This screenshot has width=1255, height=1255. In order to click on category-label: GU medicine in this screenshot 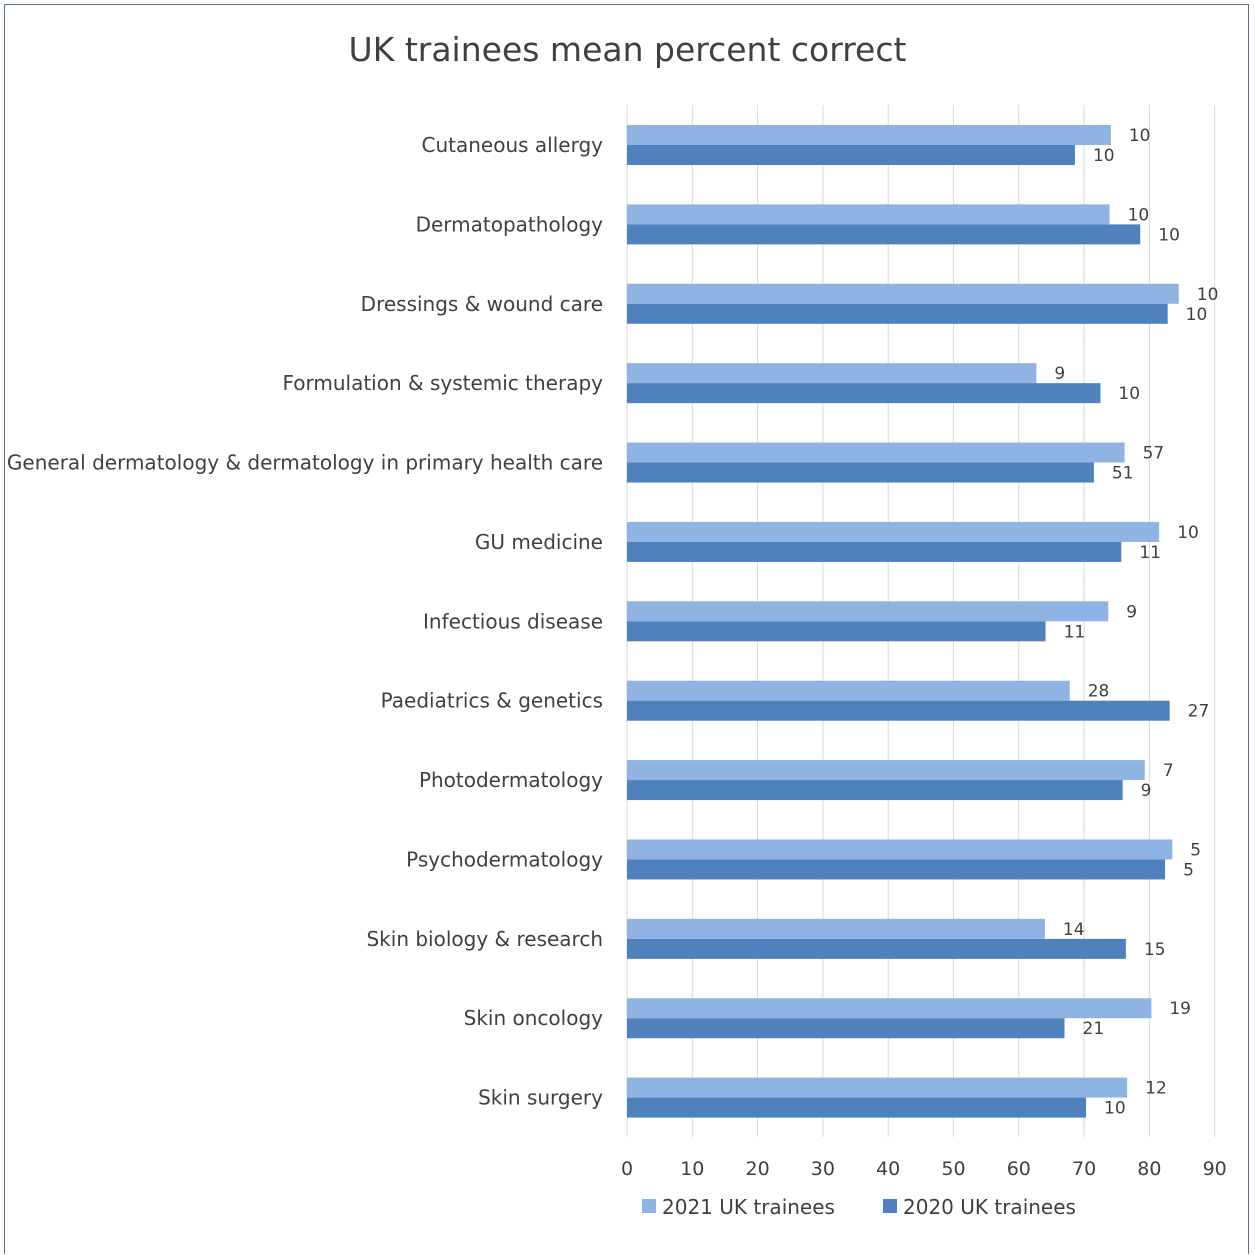, I will do `click(539, 542)`.